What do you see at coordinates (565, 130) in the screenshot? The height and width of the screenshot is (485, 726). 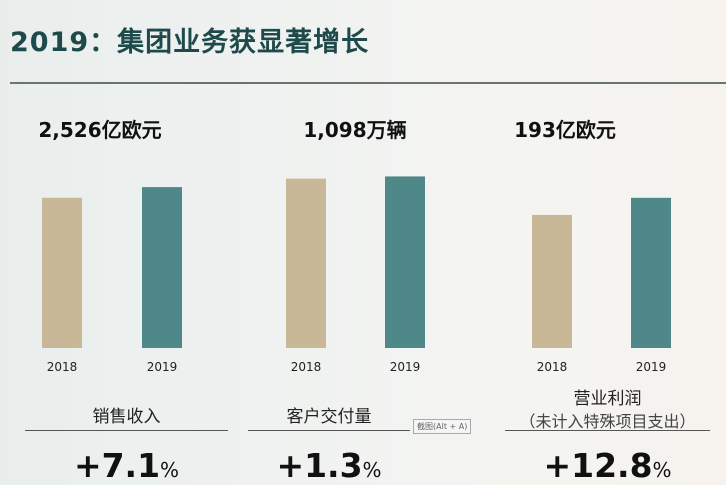 I see `chart-title: 193亿欧元` at bounding box center [565, 130].